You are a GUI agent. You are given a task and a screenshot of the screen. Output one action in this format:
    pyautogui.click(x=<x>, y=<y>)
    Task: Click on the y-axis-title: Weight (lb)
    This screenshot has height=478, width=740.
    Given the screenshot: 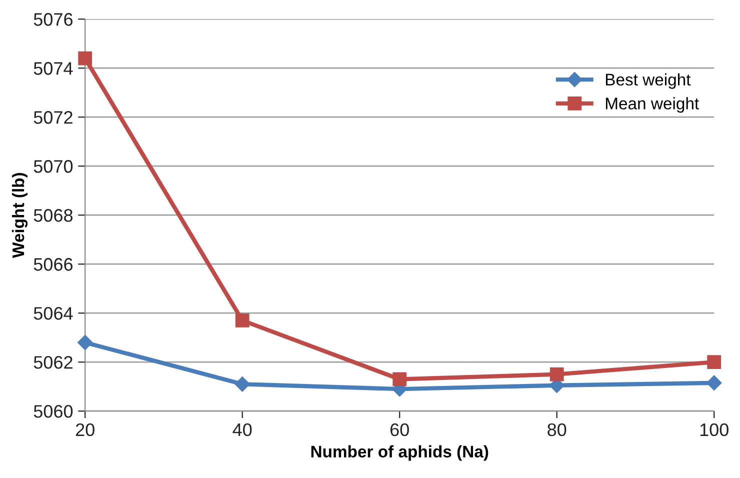 What is the action you would take?
    pyautogui.click(x=20, y=215)
    